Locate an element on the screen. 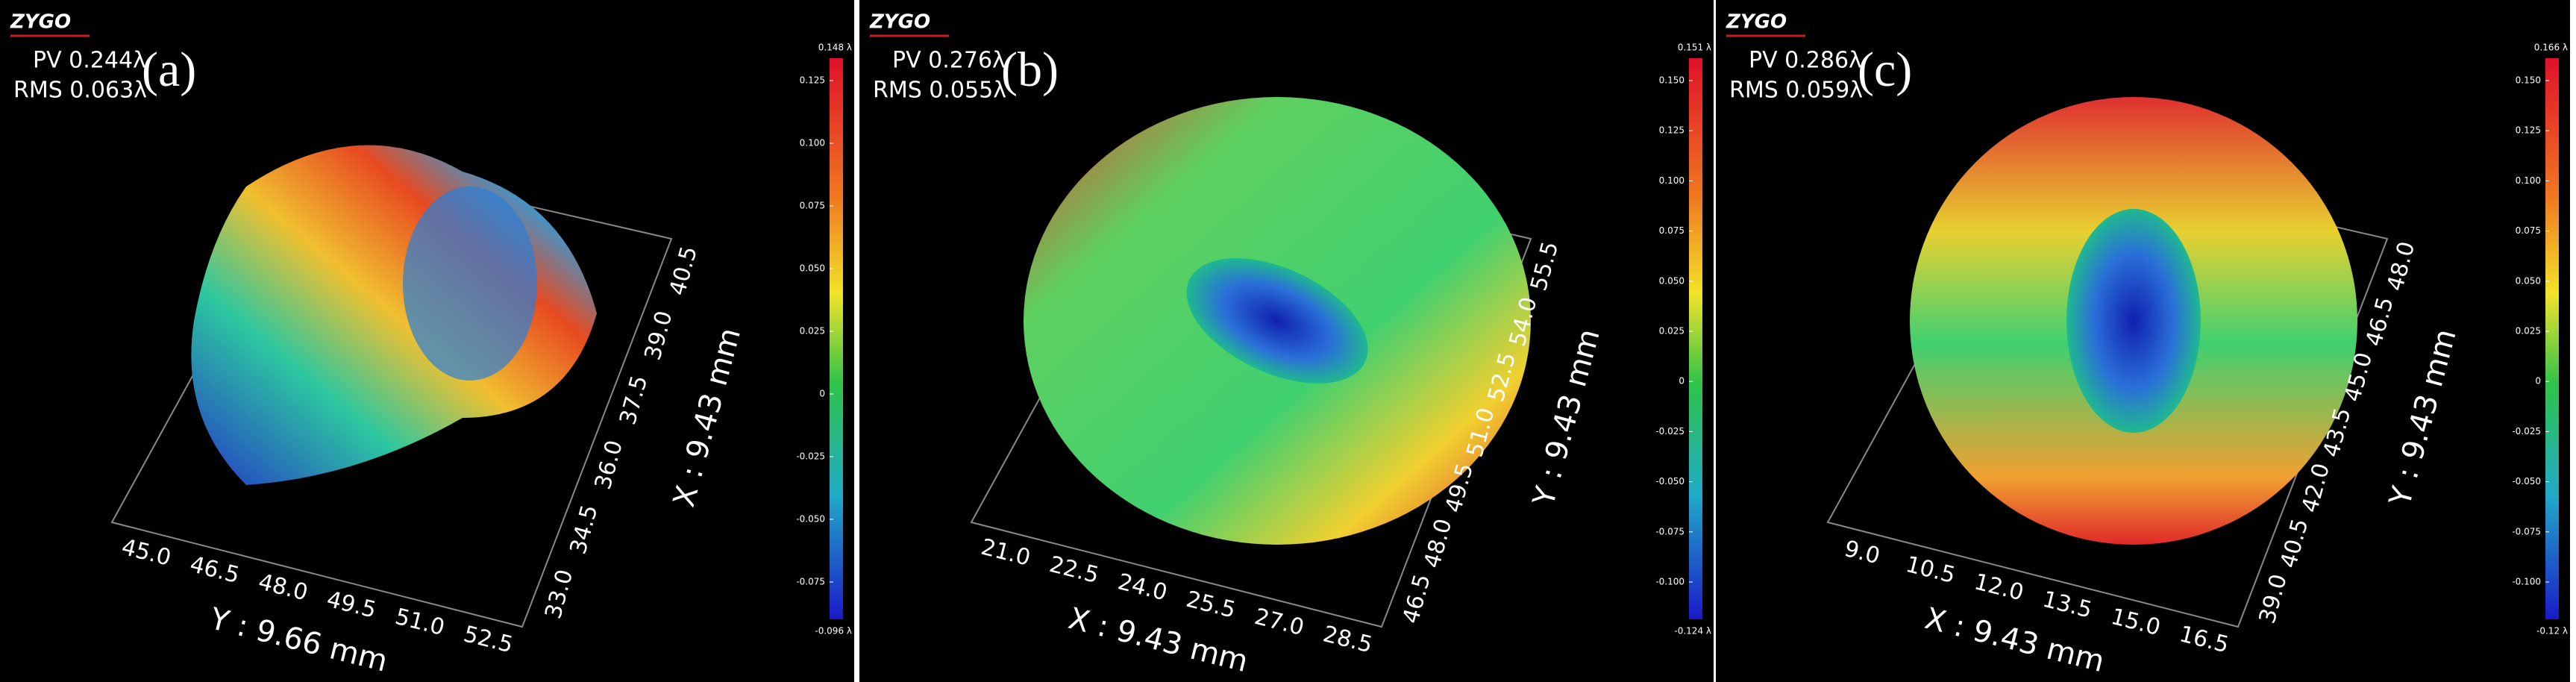 This screenshot has width=2576, height=682. pv-value: PV 0.286λ is located at coordinates (1805, 61).